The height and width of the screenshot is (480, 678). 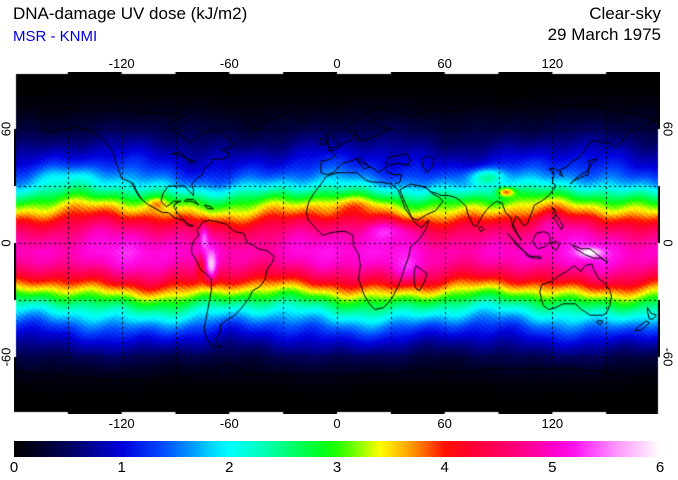 I want to click on colorbar-tick-label: 4, so click(x=444, y=467).